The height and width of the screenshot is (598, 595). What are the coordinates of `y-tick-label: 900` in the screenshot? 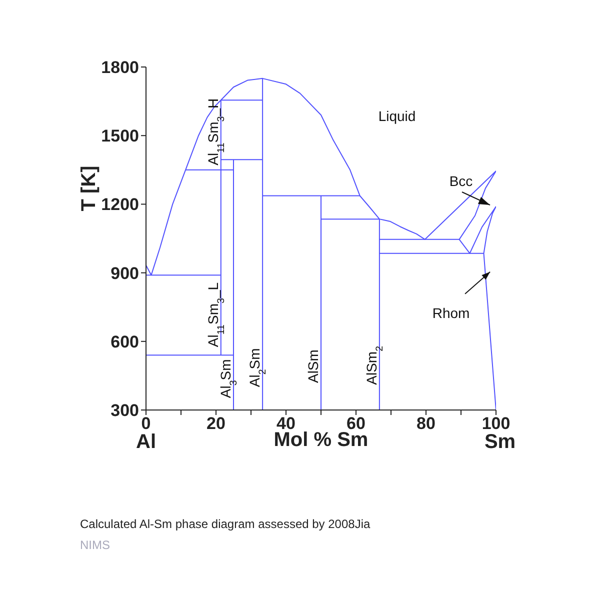 It's located at (124, 273).